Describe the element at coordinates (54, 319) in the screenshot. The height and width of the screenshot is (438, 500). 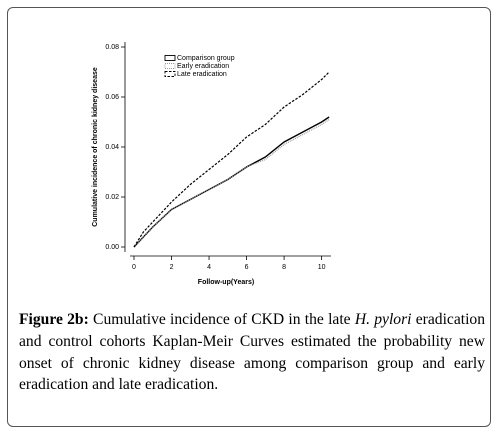
I see `caption-label: Figure 2b:` at that location.